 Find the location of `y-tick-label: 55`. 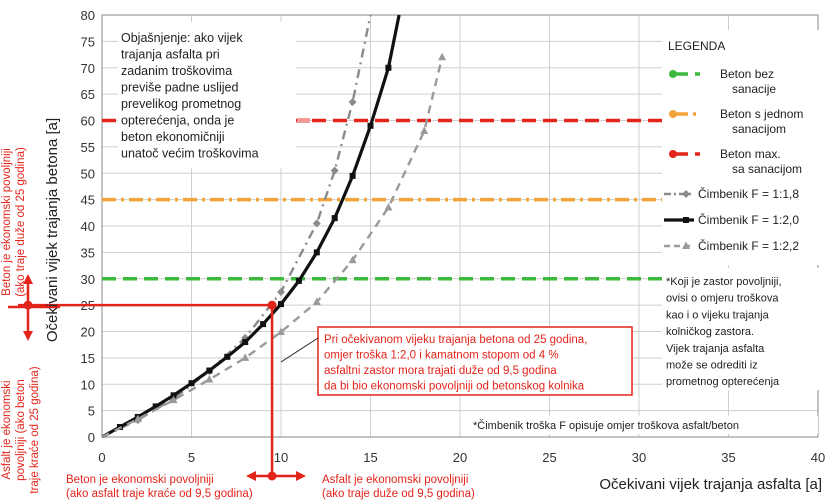

y-tick-label: 55 is located at coordinates (88, 147).